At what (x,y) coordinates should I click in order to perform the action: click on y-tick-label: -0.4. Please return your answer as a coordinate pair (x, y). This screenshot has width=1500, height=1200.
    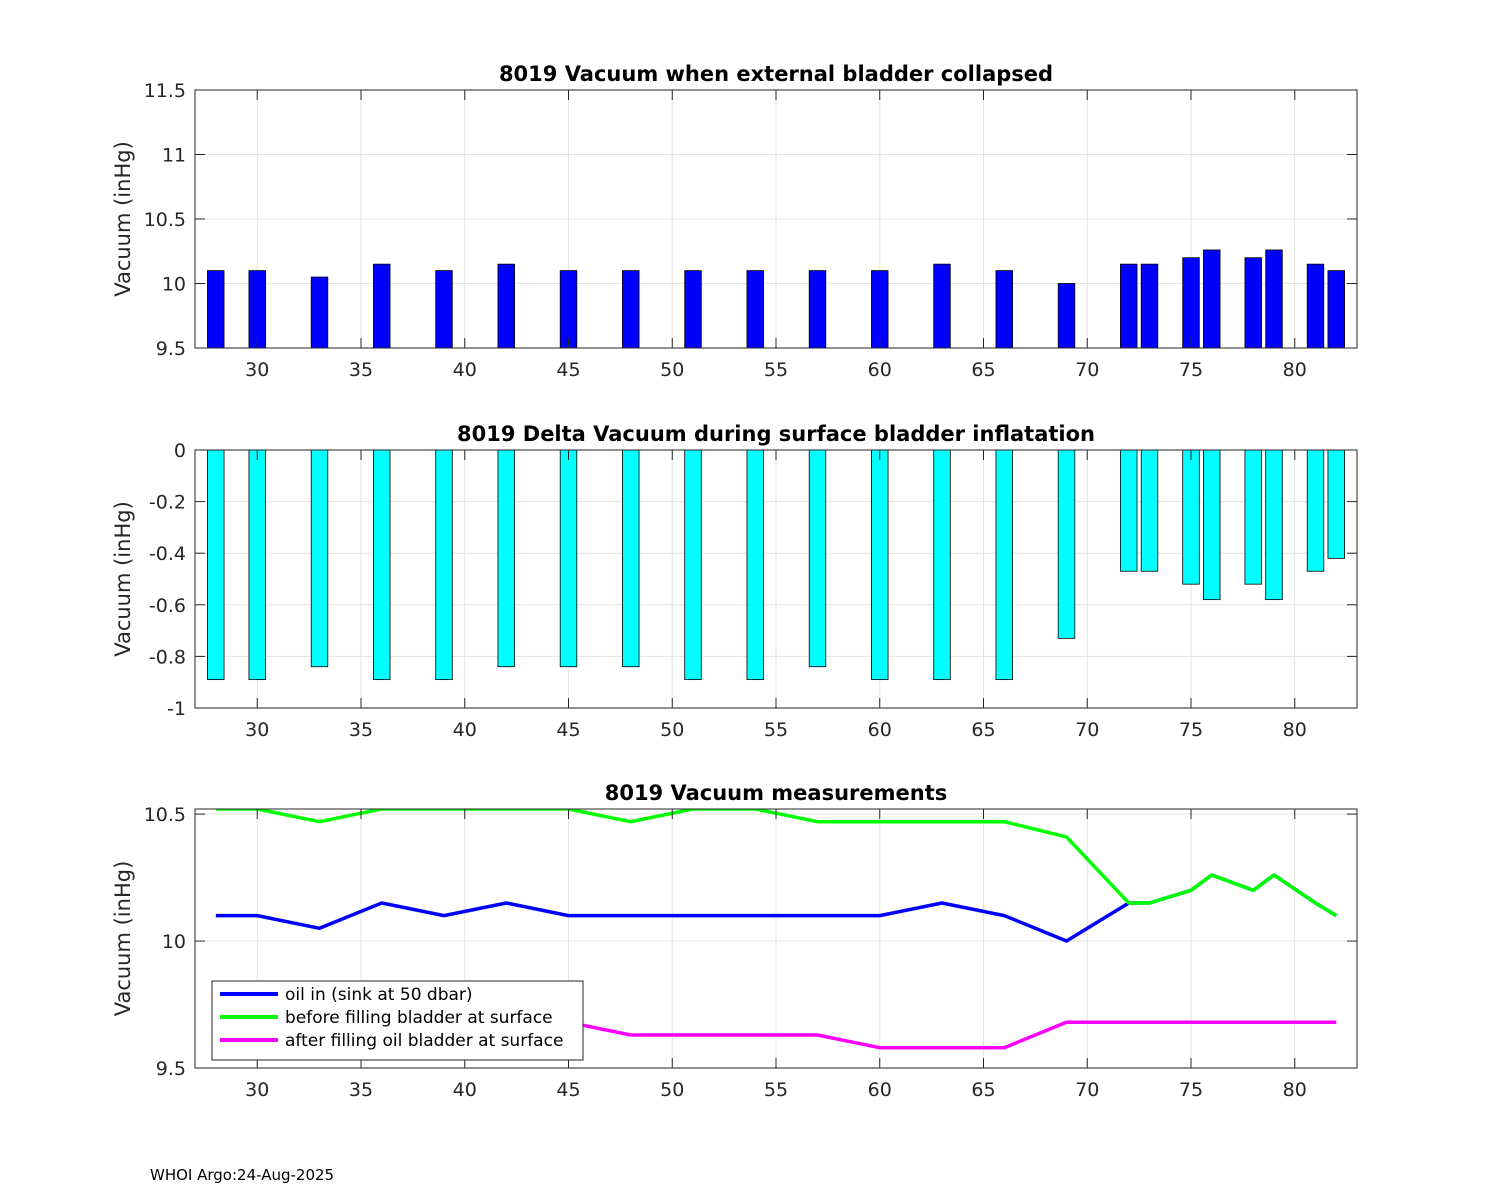
    Looking at the image, I should click on (167, 554).